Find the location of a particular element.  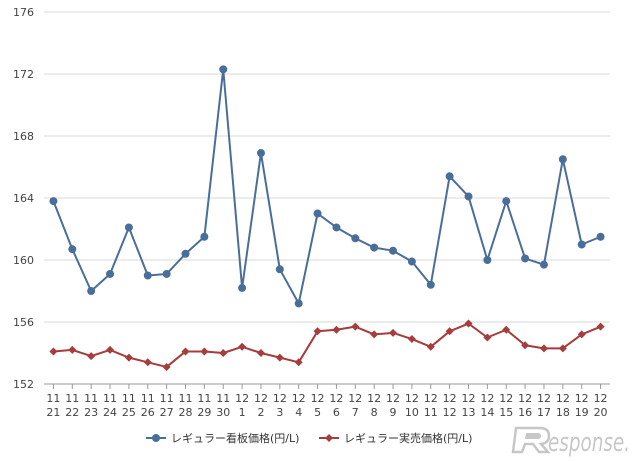

x-tick-label-day: 5 is located at coordinates (317, 412).